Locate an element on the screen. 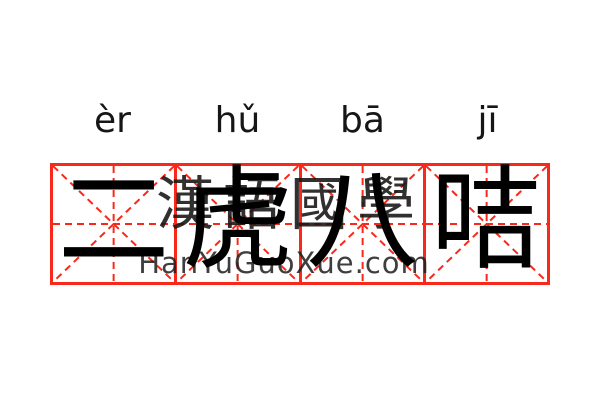  watermark-site-url: HanYuGuoXue.com is located at coordinates (284, 263).